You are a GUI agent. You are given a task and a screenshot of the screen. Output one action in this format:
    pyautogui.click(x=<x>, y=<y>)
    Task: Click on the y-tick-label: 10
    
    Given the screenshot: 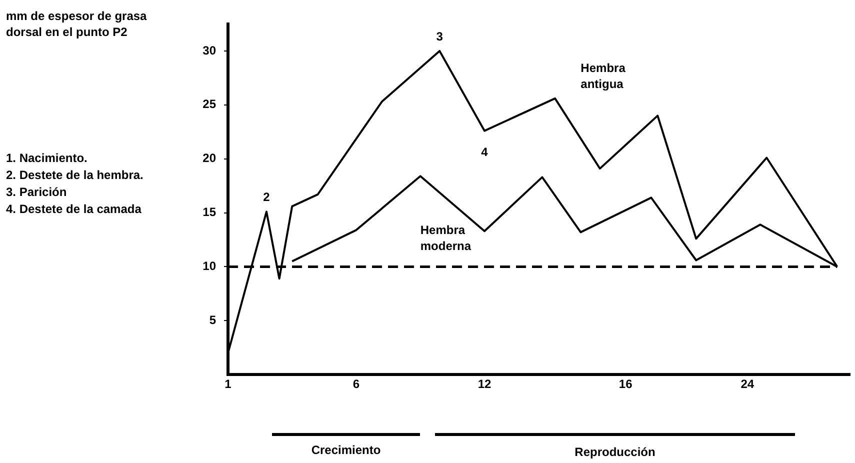 What is the action you would take?
    pyautogui.click(x=209, y=266)
    